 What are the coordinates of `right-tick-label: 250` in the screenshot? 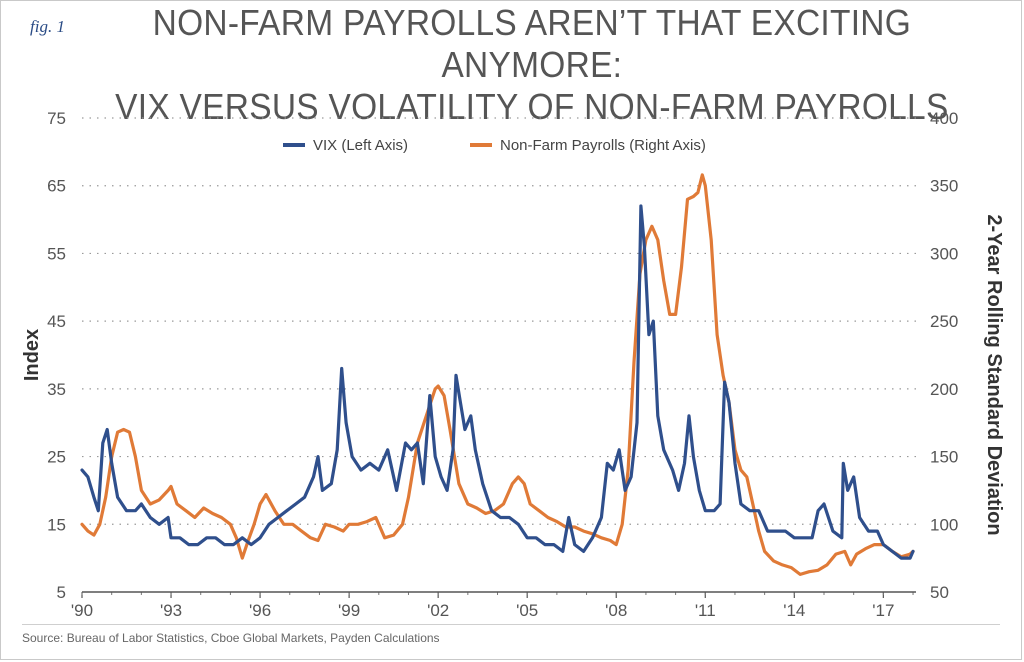 It's located at (944, 321).